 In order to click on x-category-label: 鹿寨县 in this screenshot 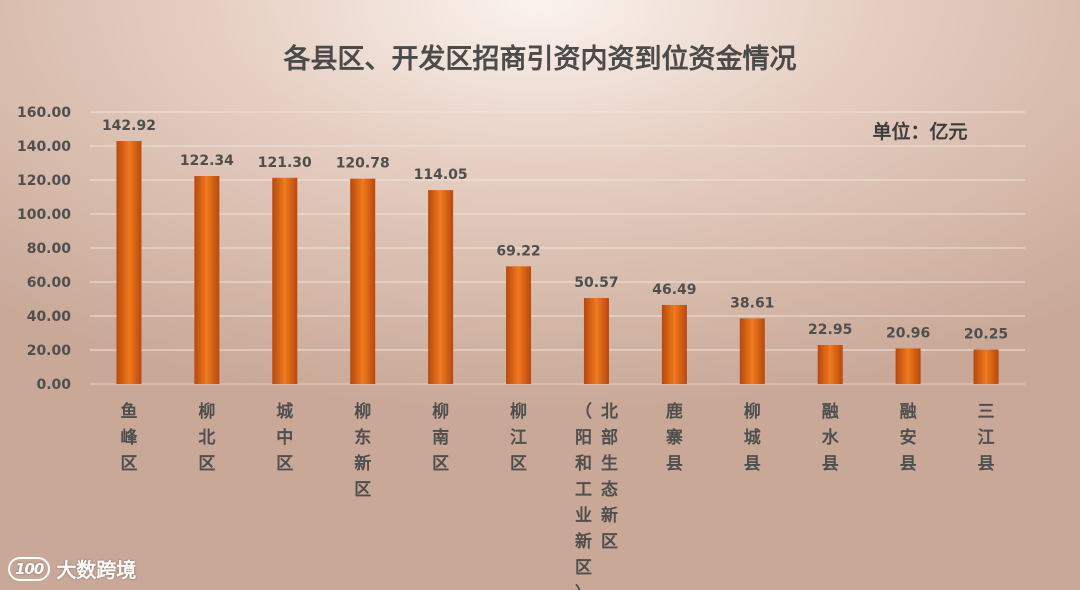, I will do `click(674, 437)`.